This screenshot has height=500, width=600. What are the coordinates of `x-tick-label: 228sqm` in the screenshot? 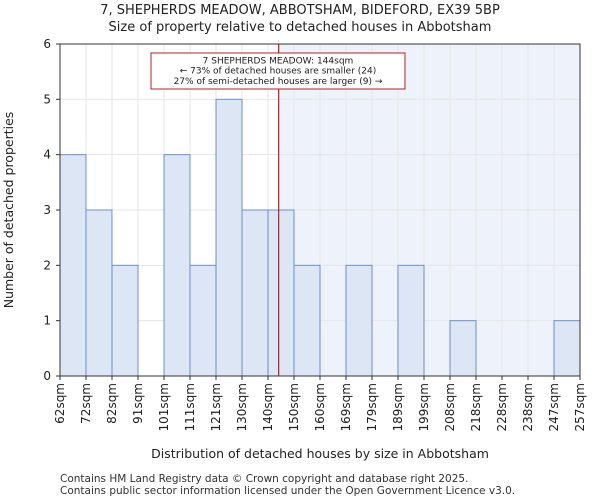 It's located at (502, 407).